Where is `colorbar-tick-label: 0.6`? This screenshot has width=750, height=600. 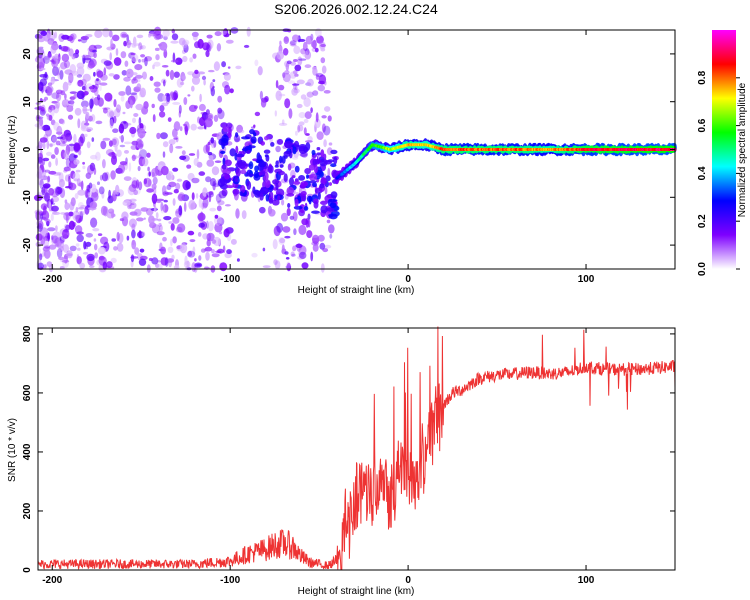 colorbar-tick-label: 0.6 is located at coordinates (702, 125).